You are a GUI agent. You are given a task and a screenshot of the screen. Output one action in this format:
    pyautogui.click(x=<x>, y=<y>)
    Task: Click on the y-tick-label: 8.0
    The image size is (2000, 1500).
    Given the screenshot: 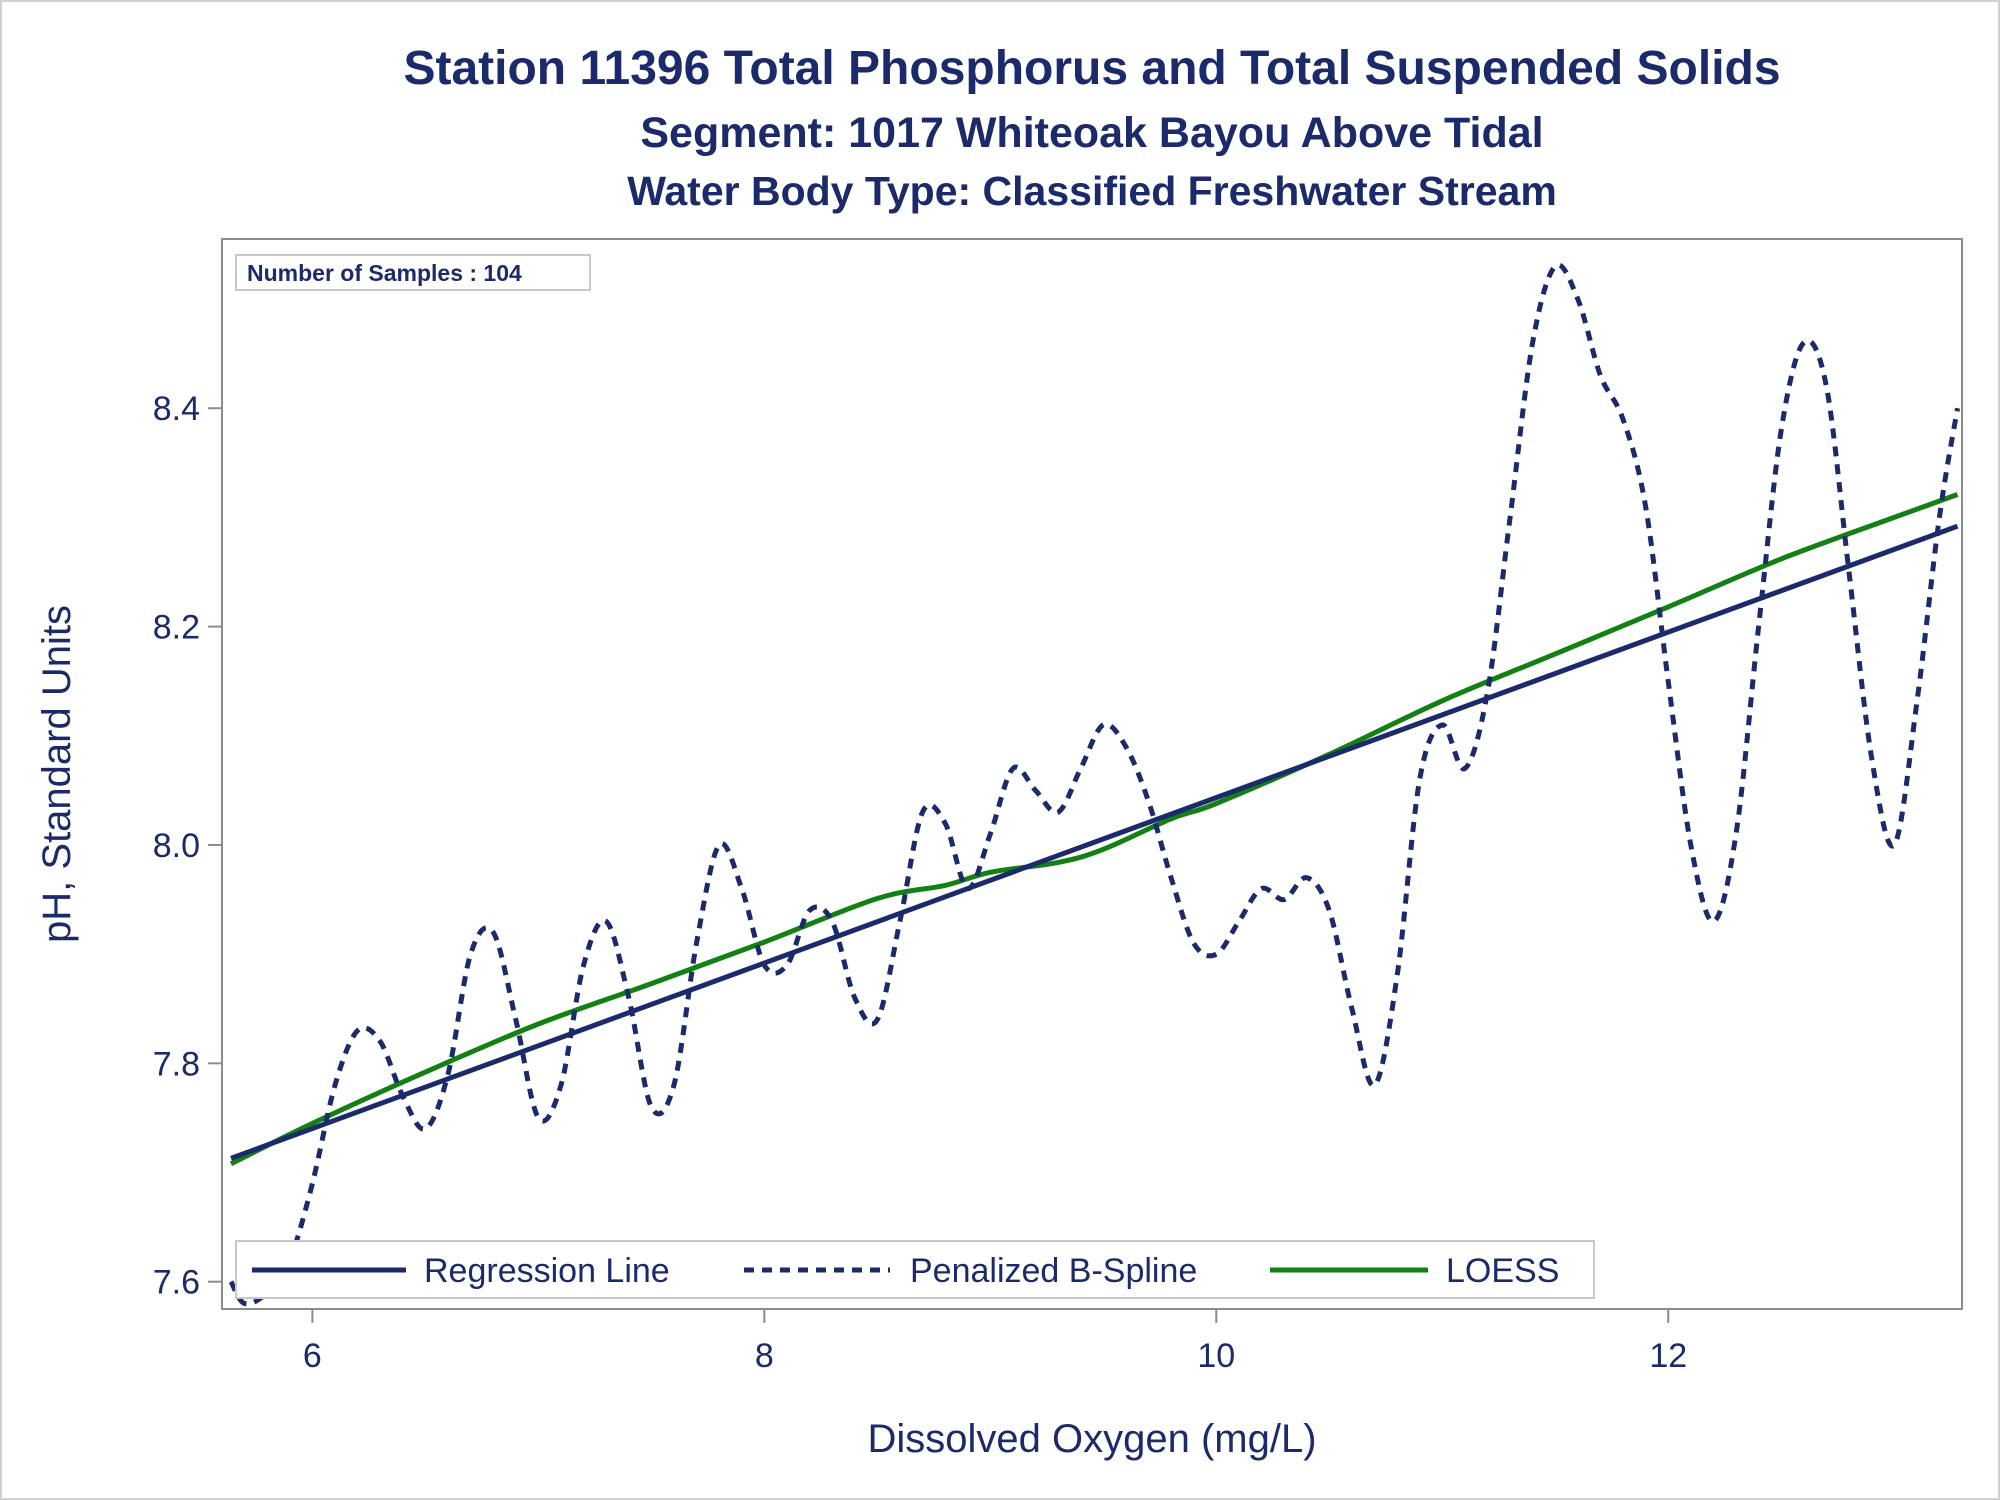 What is the action you would take?
    pyautogui.click(x=176, y=846)
    